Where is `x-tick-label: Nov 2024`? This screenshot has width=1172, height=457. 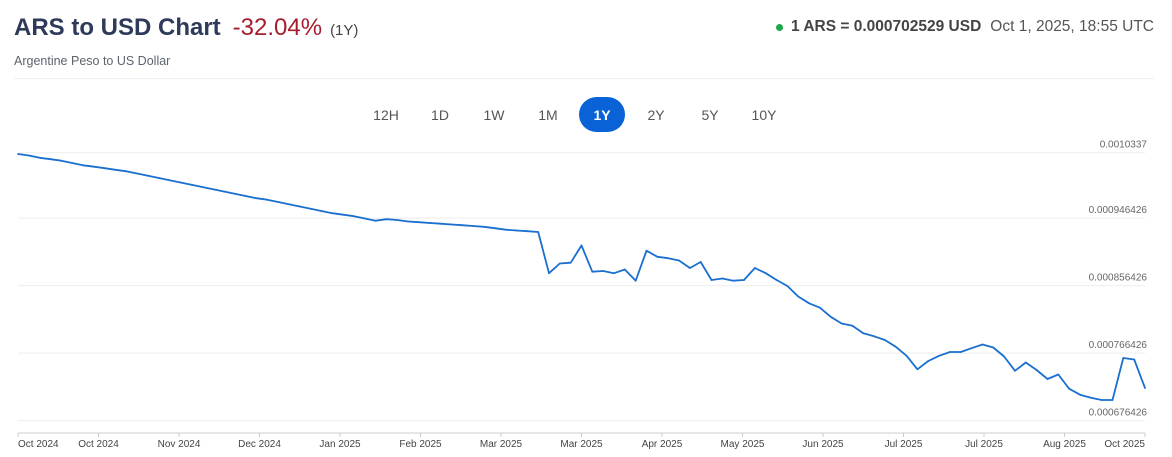
x-tick-label: Nov 2024 is located at coordinates (179, 444).